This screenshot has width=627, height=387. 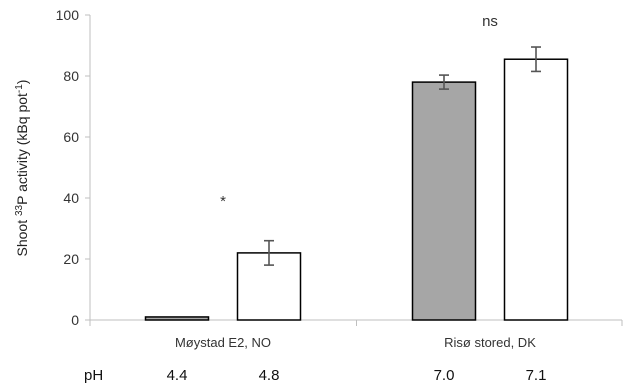 I want to click on x-category-label: Møystad E2, NO, so click(x=223, y=342).